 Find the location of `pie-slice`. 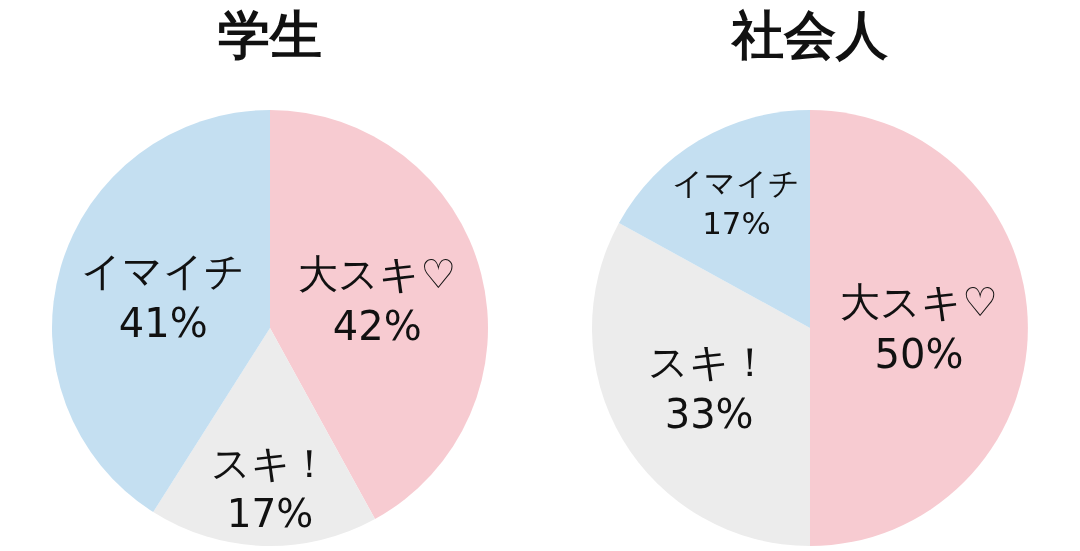

pie-slice is located at coordinates (714, 219).